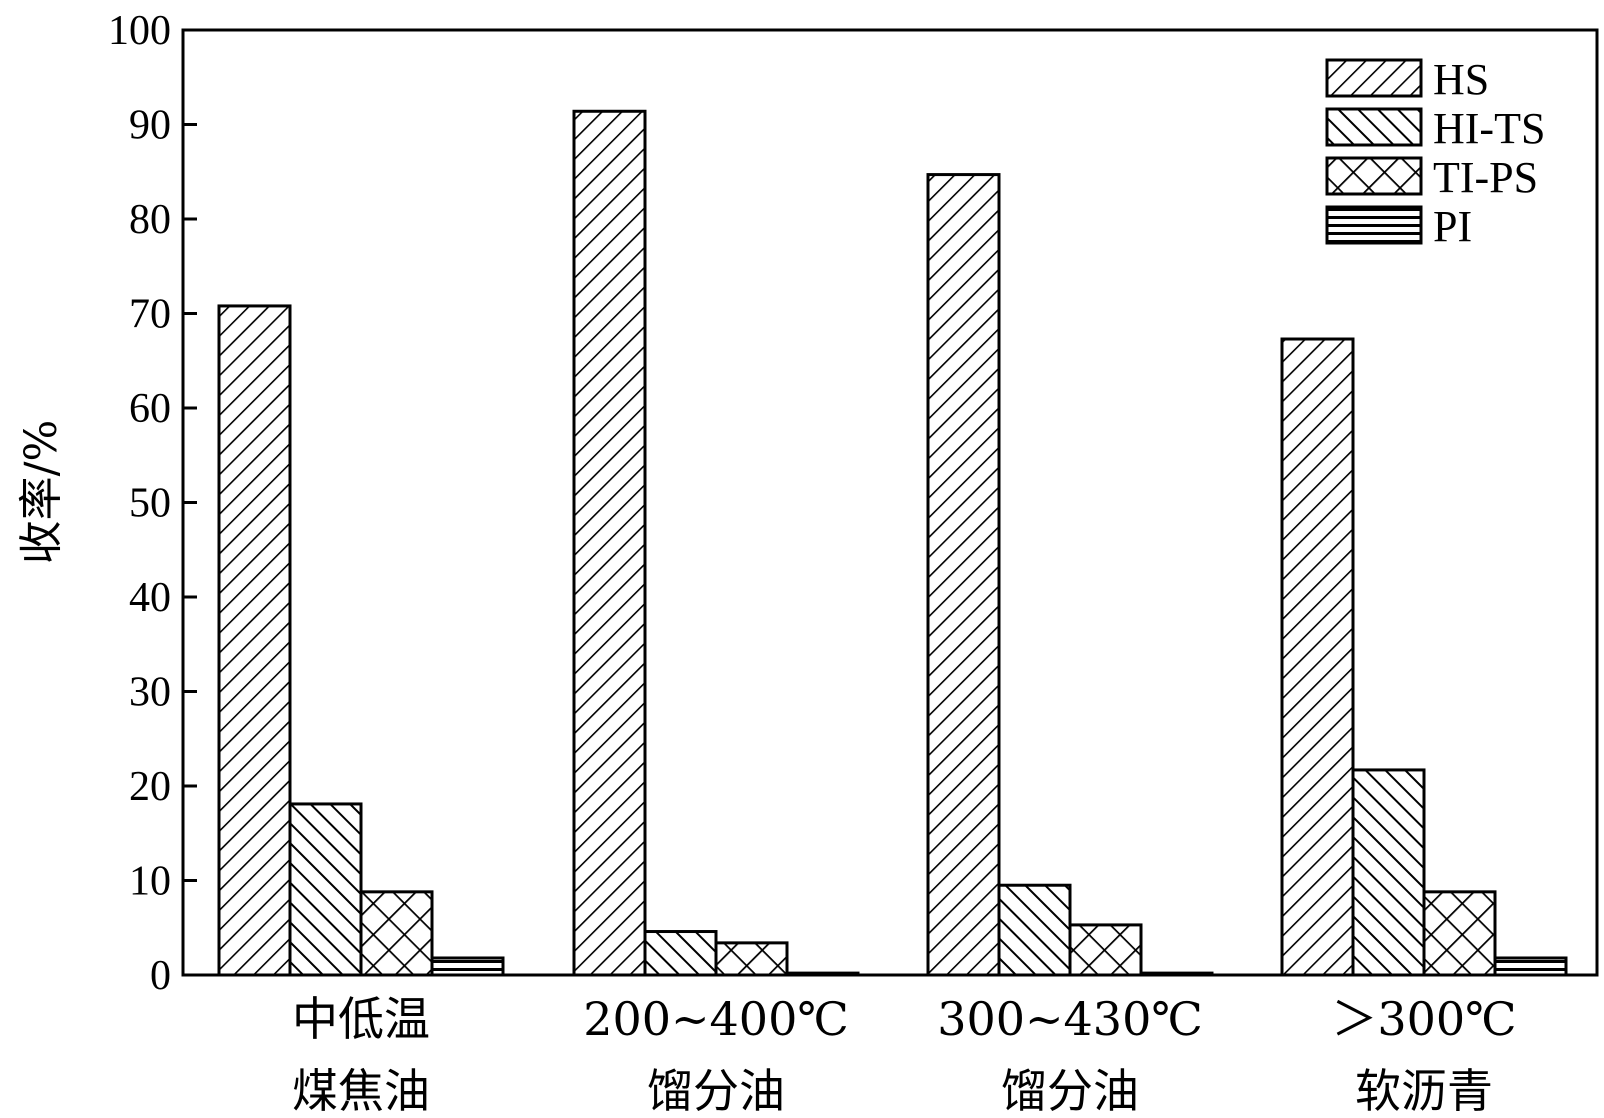 Image resolution: width=1604 pixels, height=1118 pixels. What do you see at coordinates (1374, 225) in the screenshot?
I see `legend-swatch-pi` at bounding box center [1374, 225].